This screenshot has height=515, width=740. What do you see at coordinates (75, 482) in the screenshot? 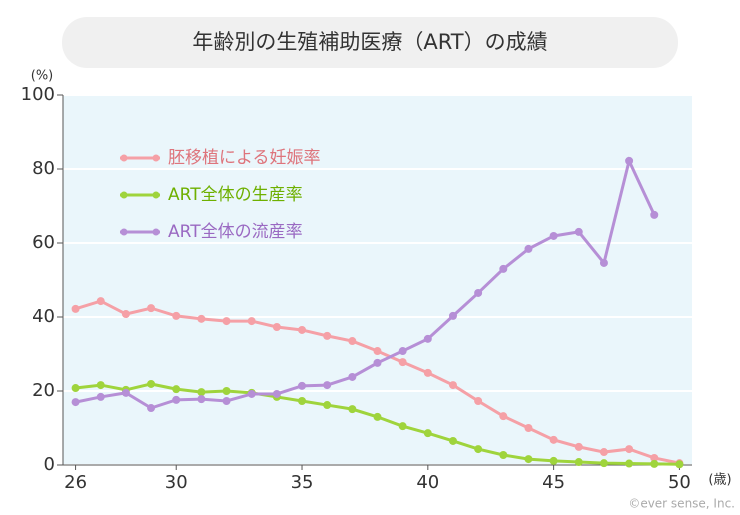
I see `x-tick-label: 26` at bounding box center [75, 482].